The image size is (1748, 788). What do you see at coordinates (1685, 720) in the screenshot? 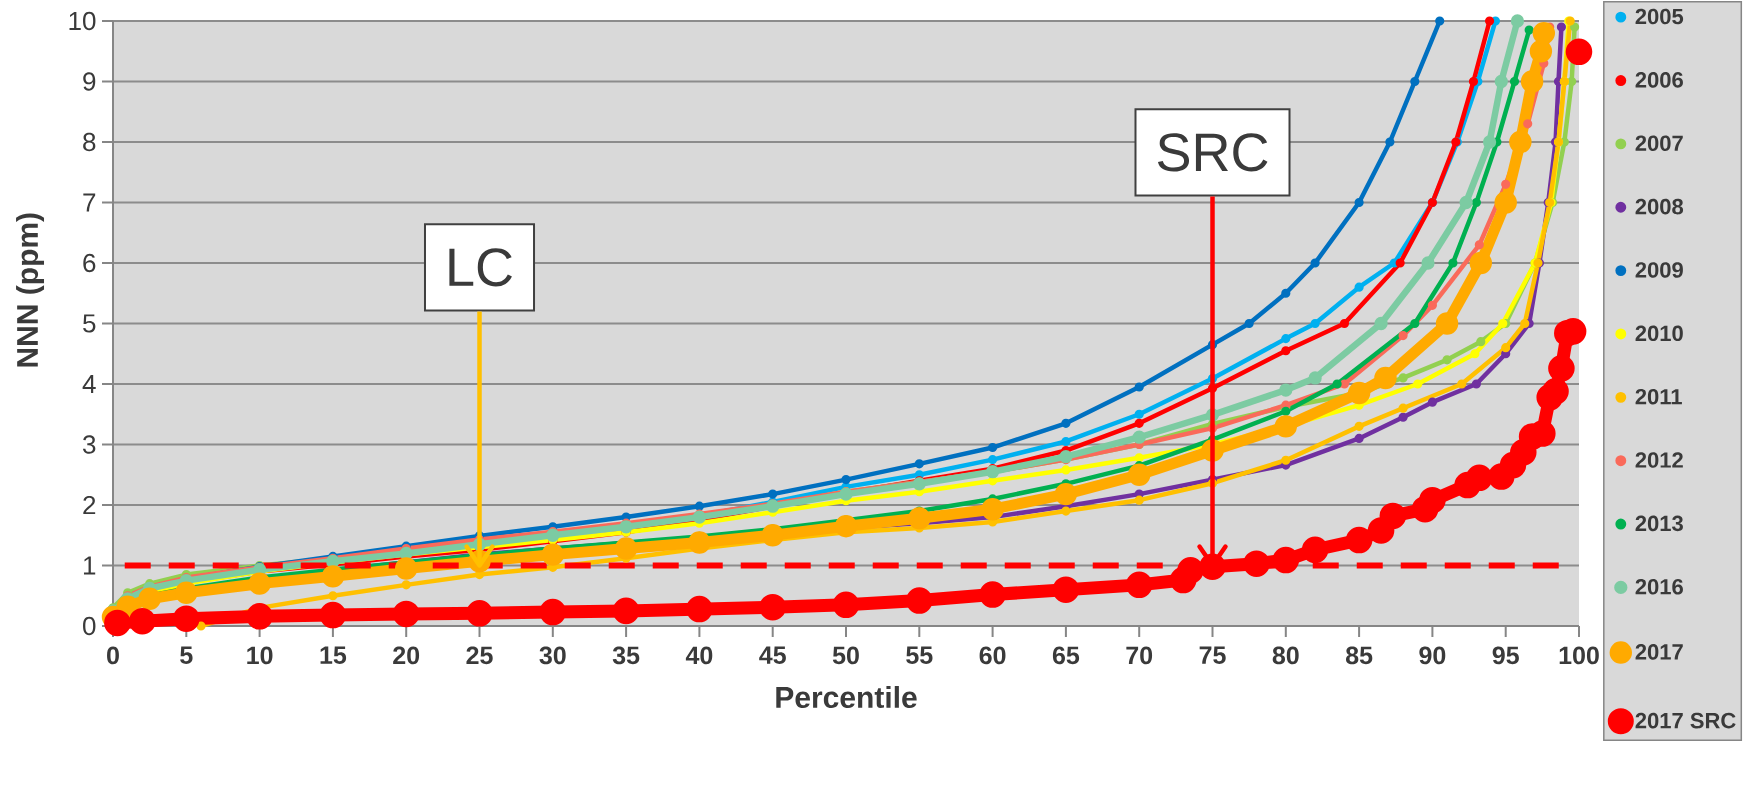
I see `legend-label: 2017 SRC` at bounding box center [1685, 720].